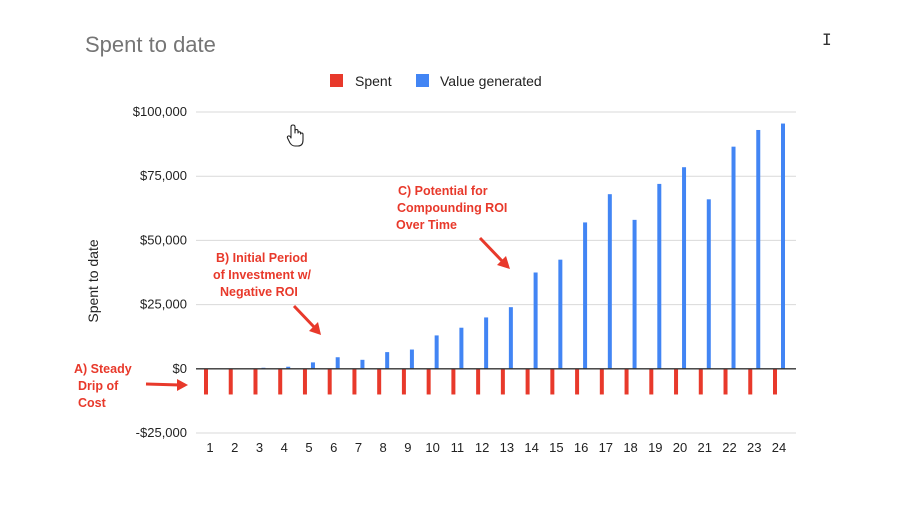 This screenshot has width=913, height=512. I want to click on chart-title: Spent to date, so click(150, 44).